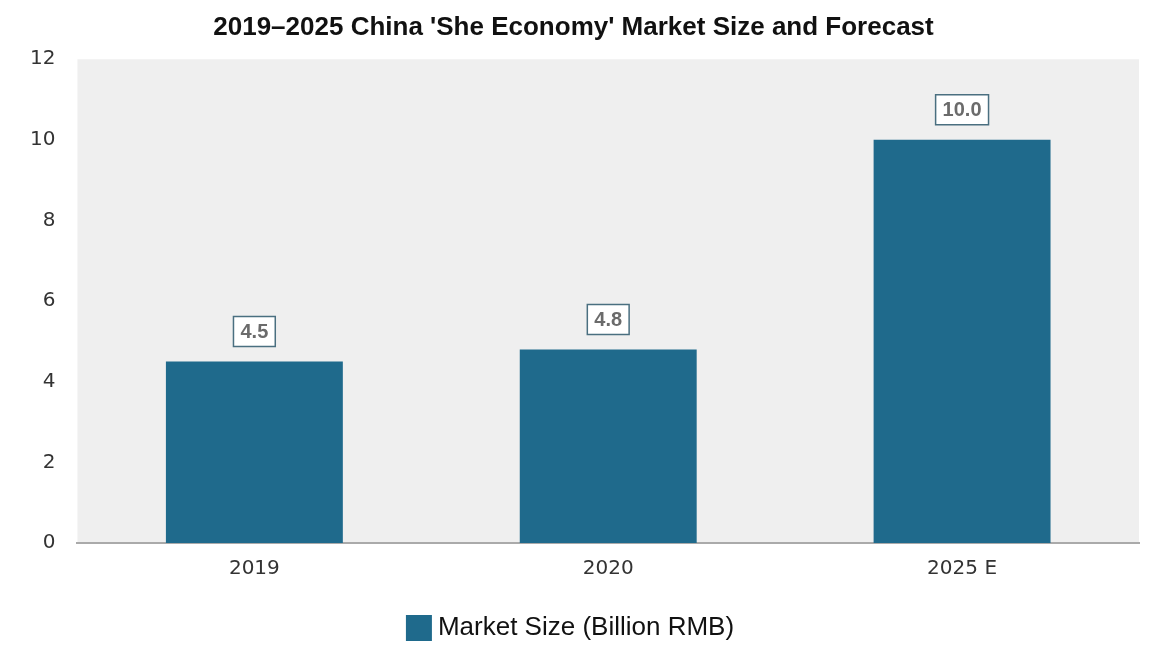  I want to click on y-tick-label: 12, so click(43, 57).